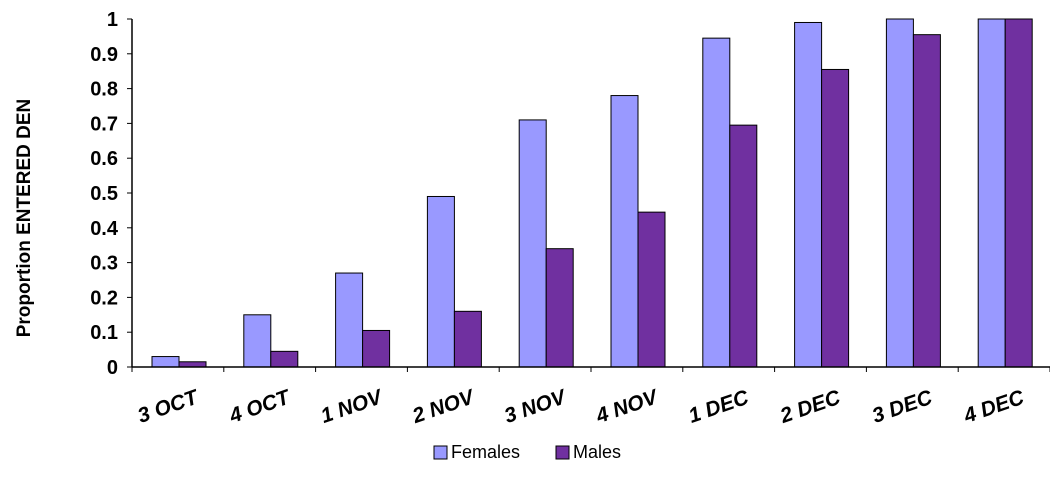 The width and height of the screenshot is (1050, 480). What do you see at coordinates (440, 452) in the screenshot?
I see `legend-swatch-females` at bounding box center [440, 452].